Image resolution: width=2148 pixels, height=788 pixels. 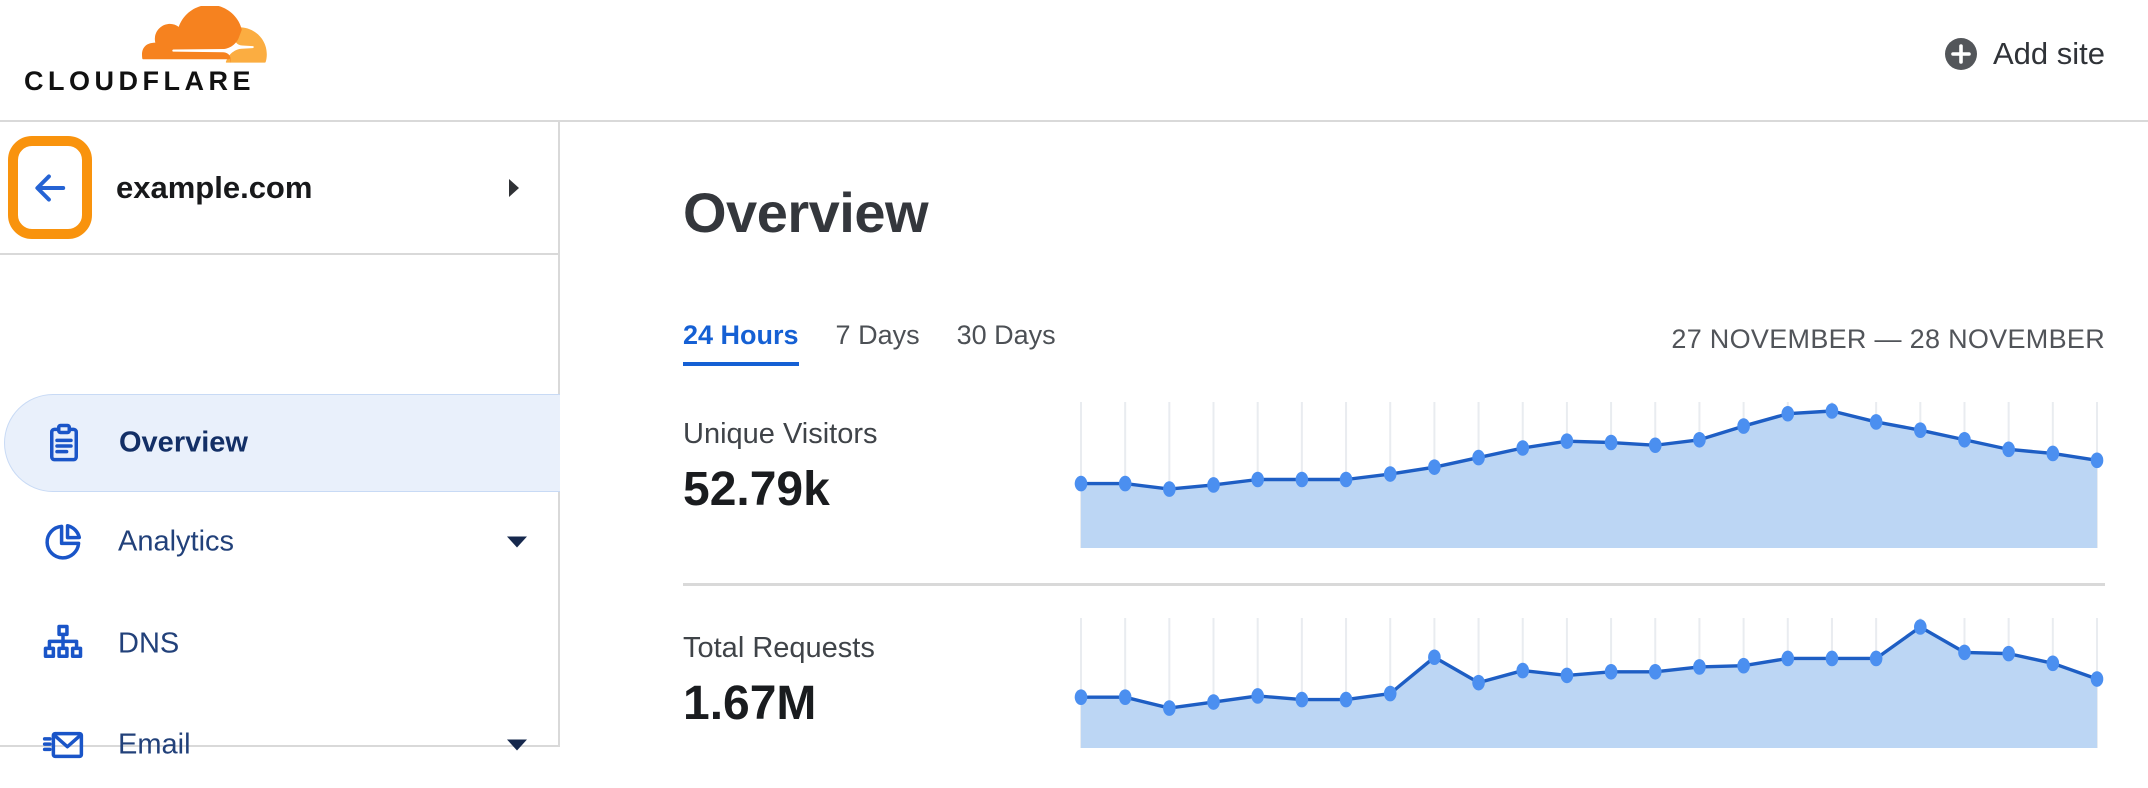 What do you see at coordinates (214, 187) in the screenshot?
I see `site-name: example.com` at bounding box center [214, 187].